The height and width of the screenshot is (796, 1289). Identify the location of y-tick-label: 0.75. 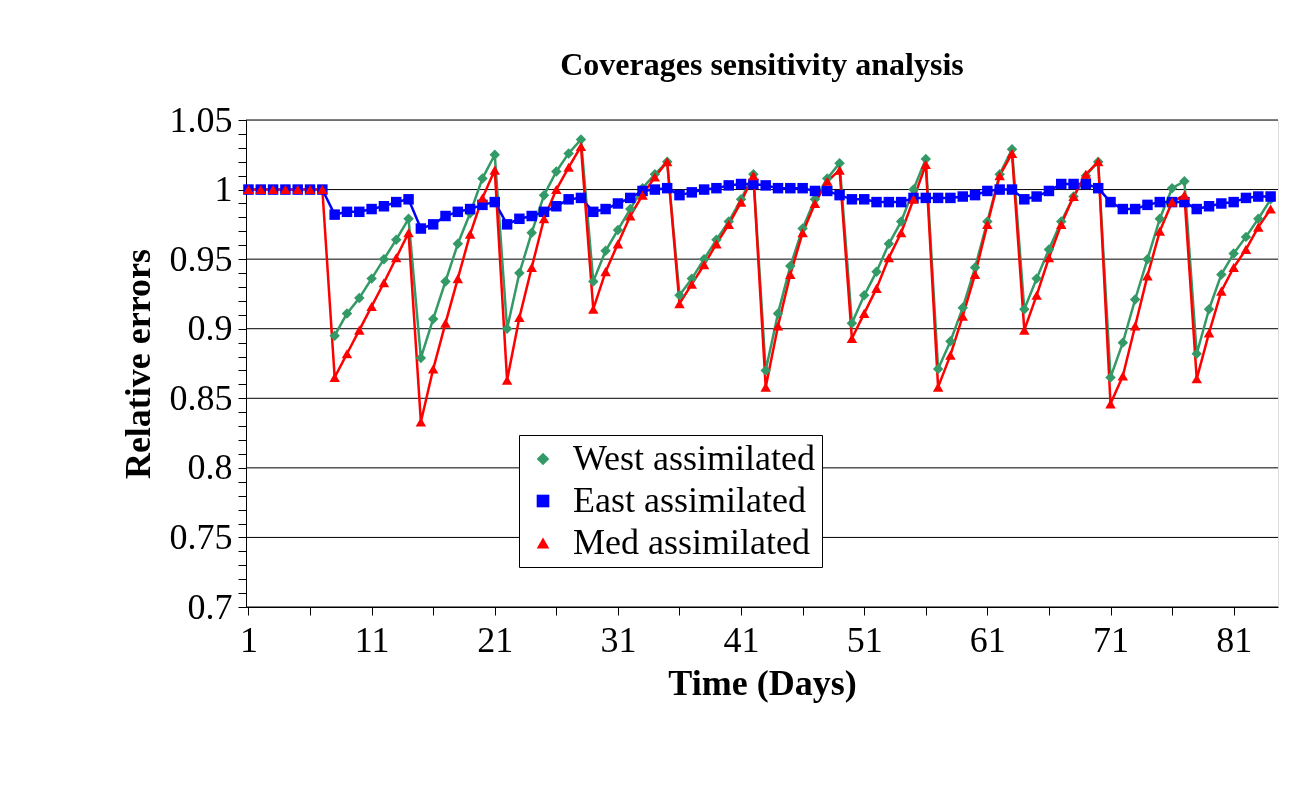
(201, 536).